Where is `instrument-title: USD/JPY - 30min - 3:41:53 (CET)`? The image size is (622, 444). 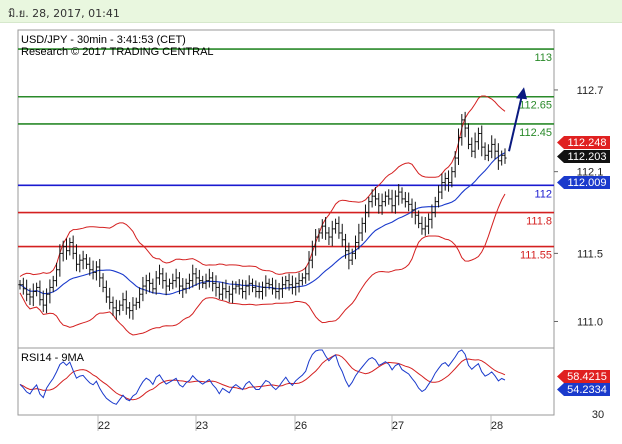 instrument-title: USD/JPY - 30min - 3:41:53 (CET) is located at coordinates (103, 40).